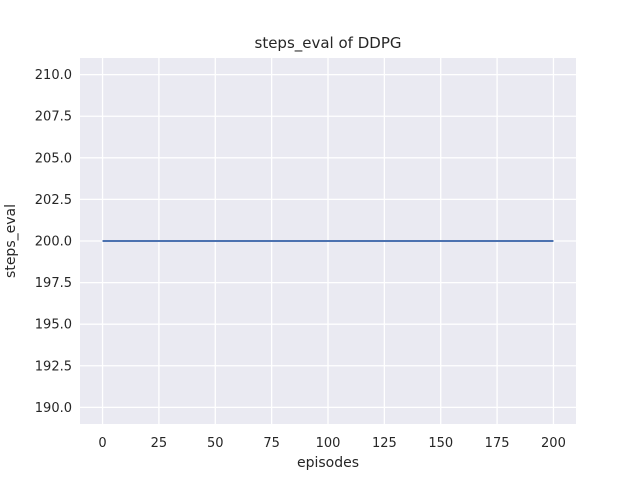 This screenshot has height=480, width=640. I want to click on x-axis-label: episodes, so click(328, 463).